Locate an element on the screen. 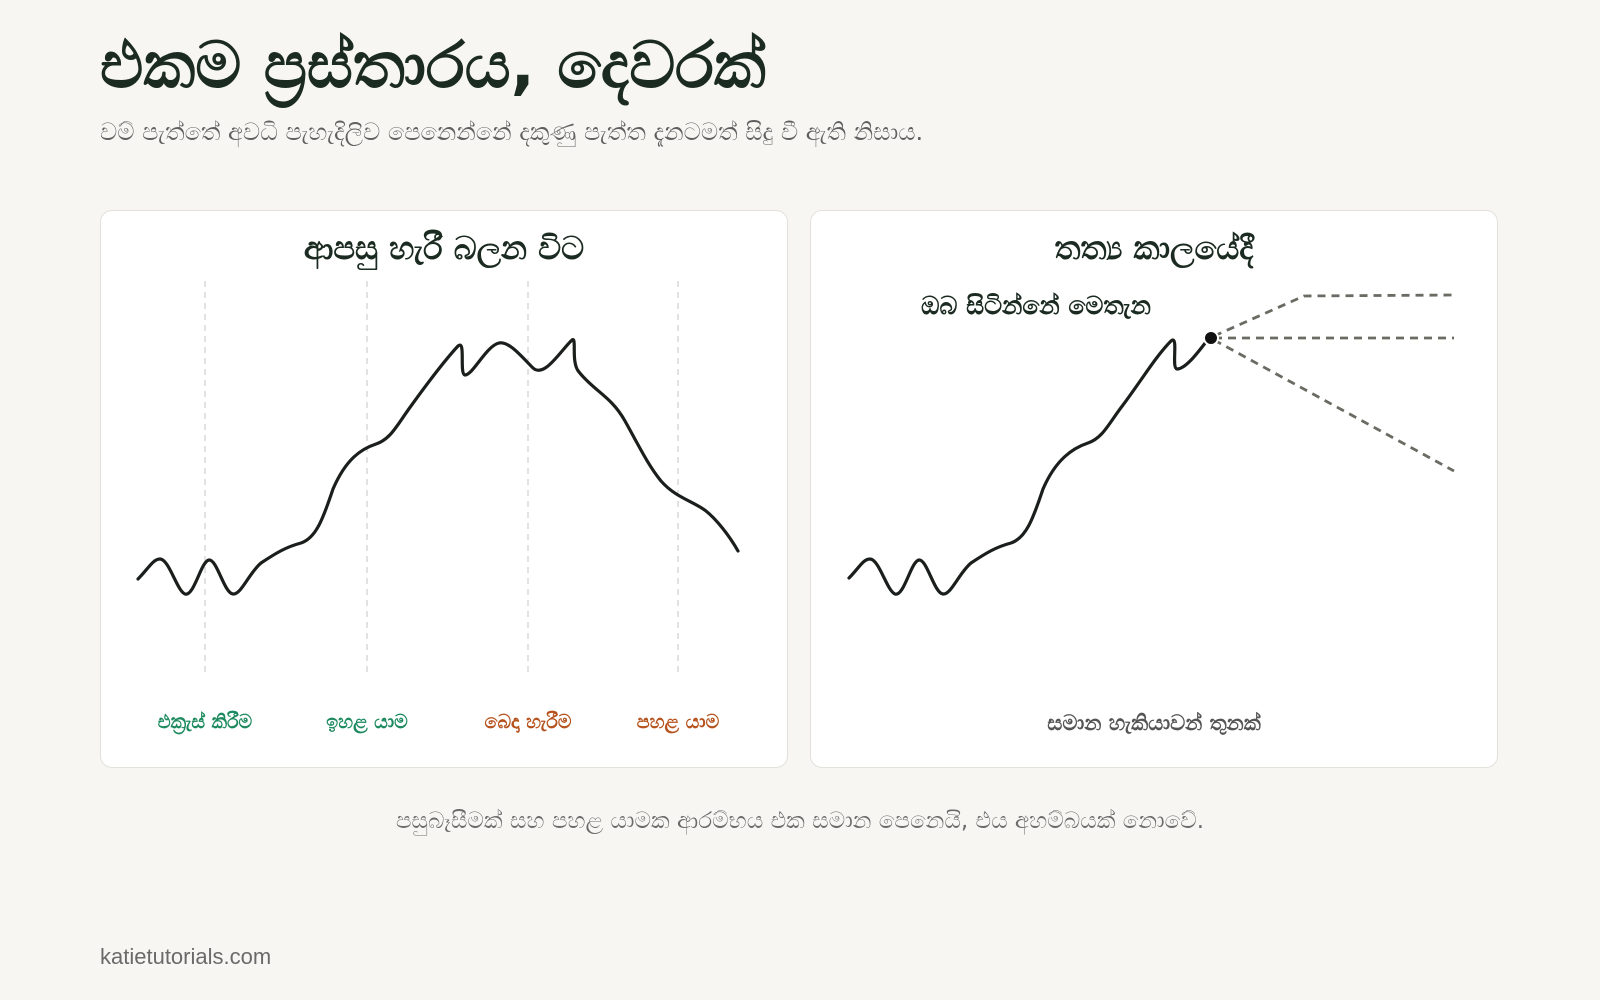 This screenshot has width=1600, height=1000. hindsight-panel-title: ආපසු හැරී බලන විට is located at coordinates (444, 248).